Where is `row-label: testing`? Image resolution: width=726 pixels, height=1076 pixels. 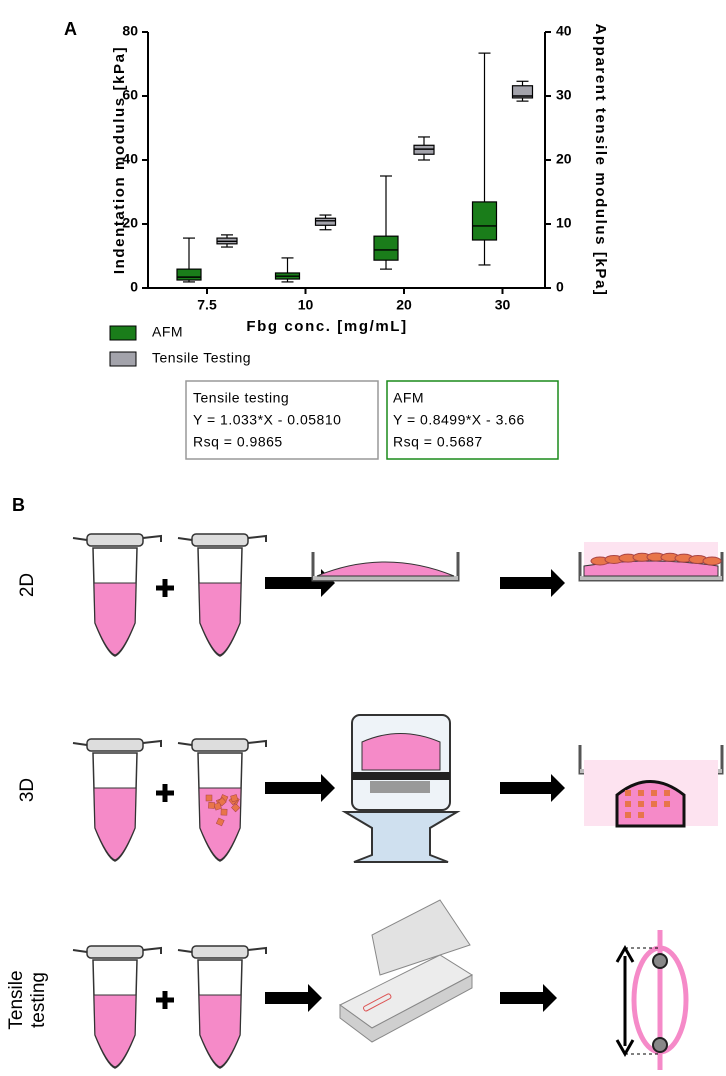
row-label: testing is located at coordinates (38, 1000).